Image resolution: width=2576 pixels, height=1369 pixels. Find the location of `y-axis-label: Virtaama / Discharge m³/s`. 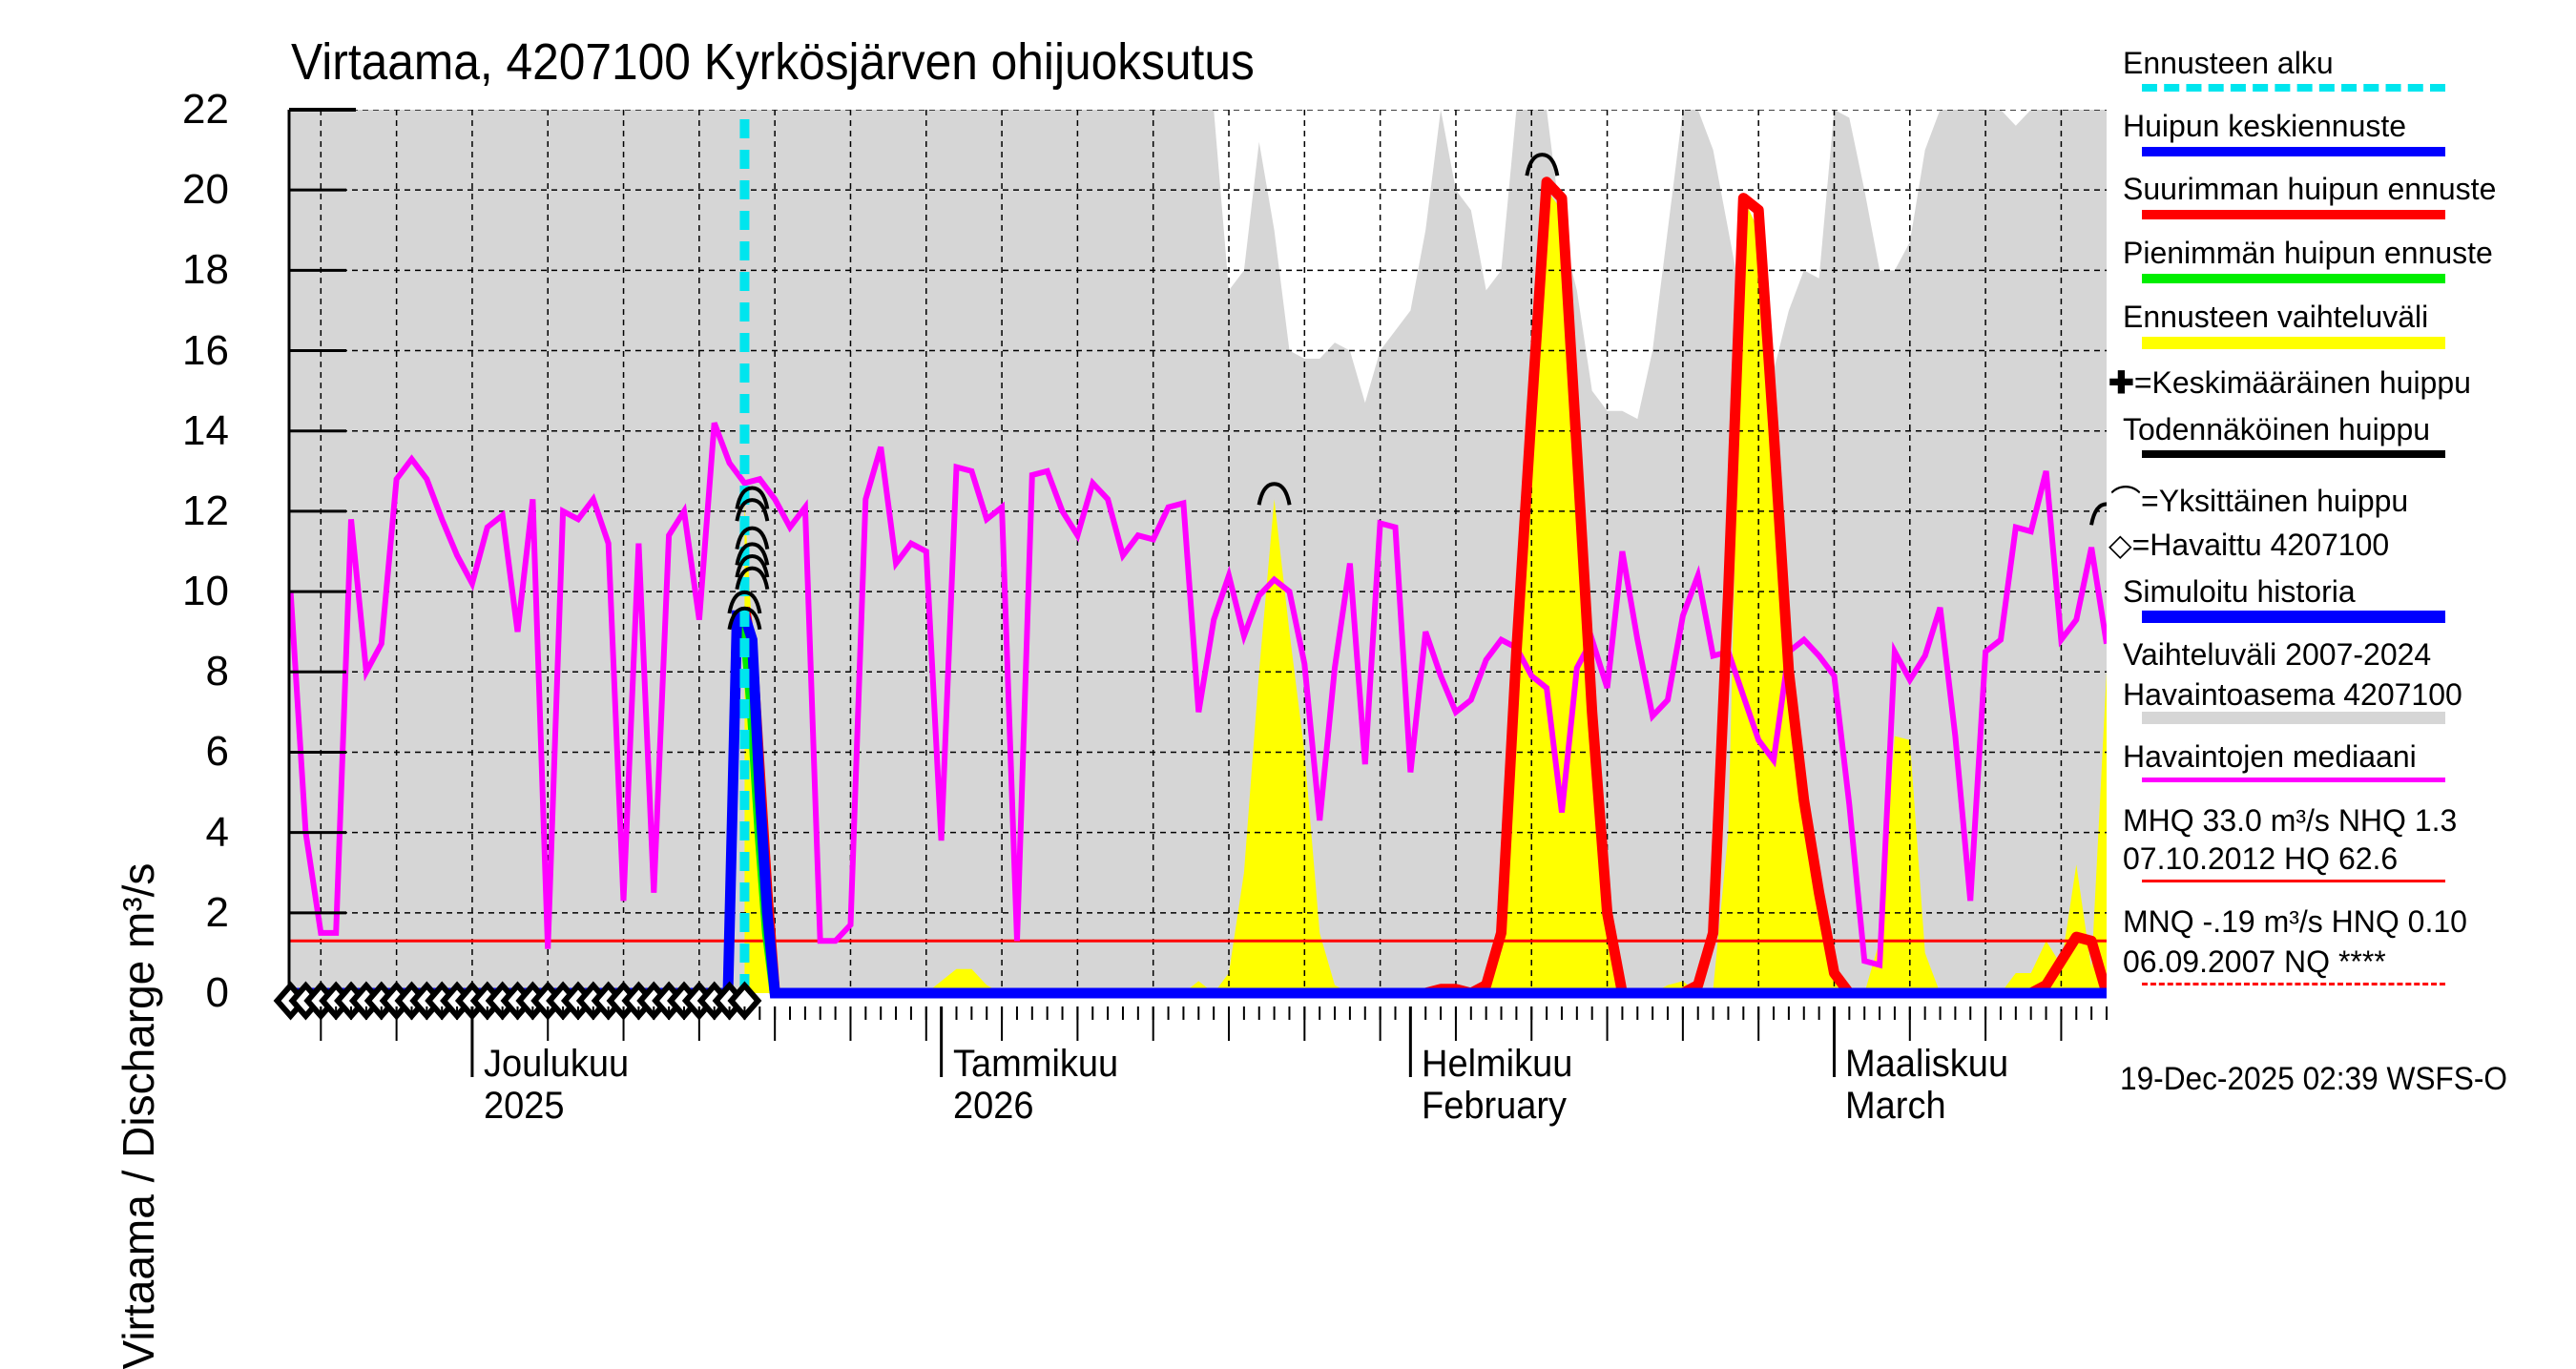

y-axis-label: Virtaama / Discharge m³/s is located at coordinates (138, 1115).